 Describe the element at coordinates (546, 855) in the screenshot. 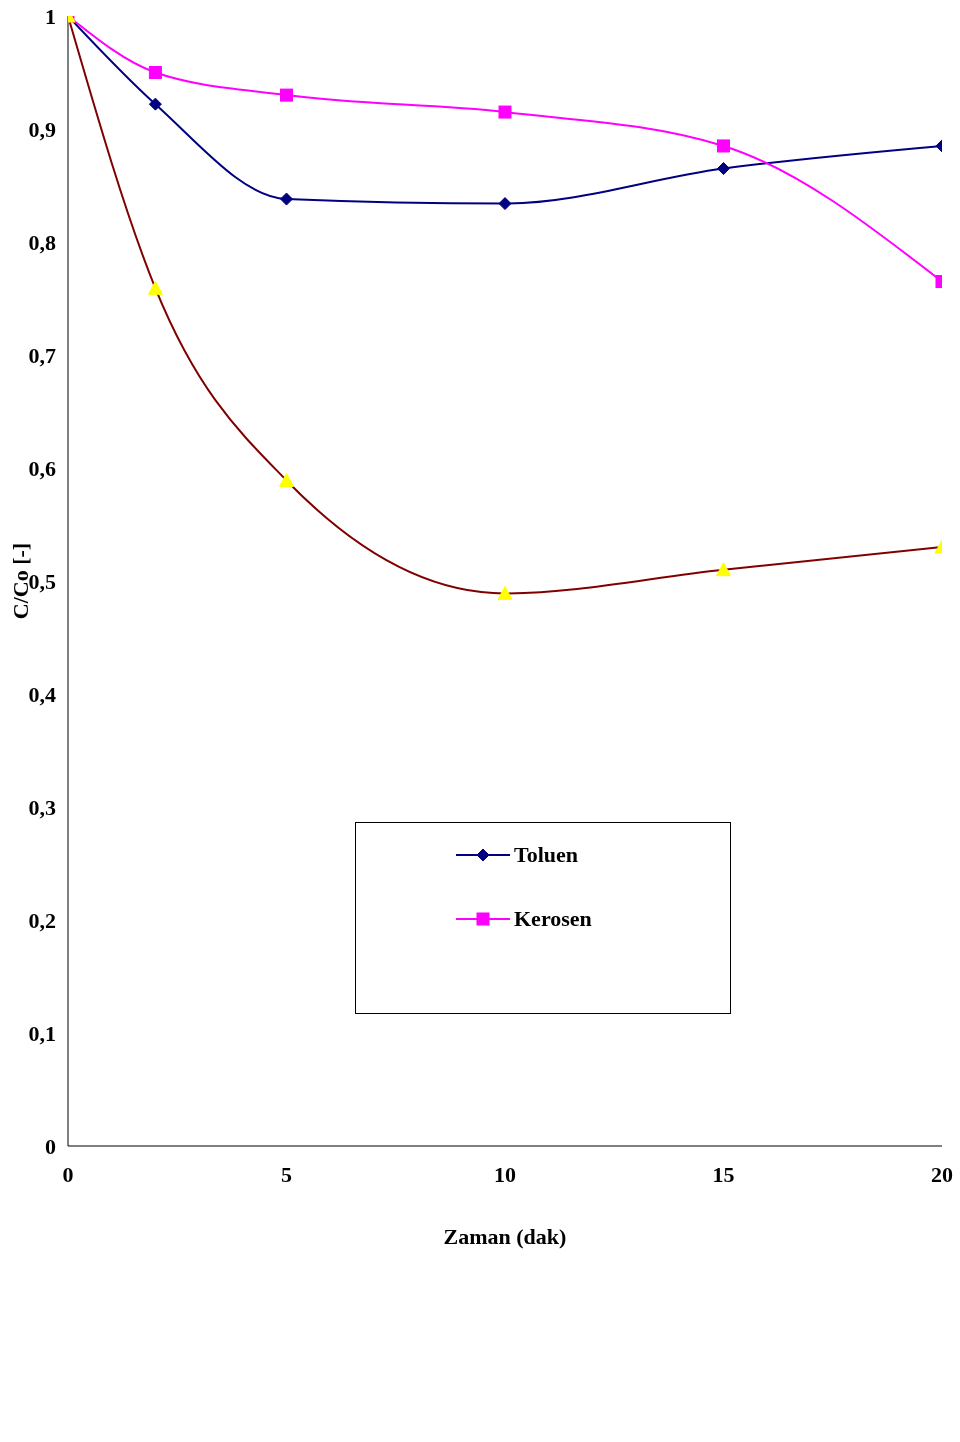

I see `legend-label: Toluen` at that location.